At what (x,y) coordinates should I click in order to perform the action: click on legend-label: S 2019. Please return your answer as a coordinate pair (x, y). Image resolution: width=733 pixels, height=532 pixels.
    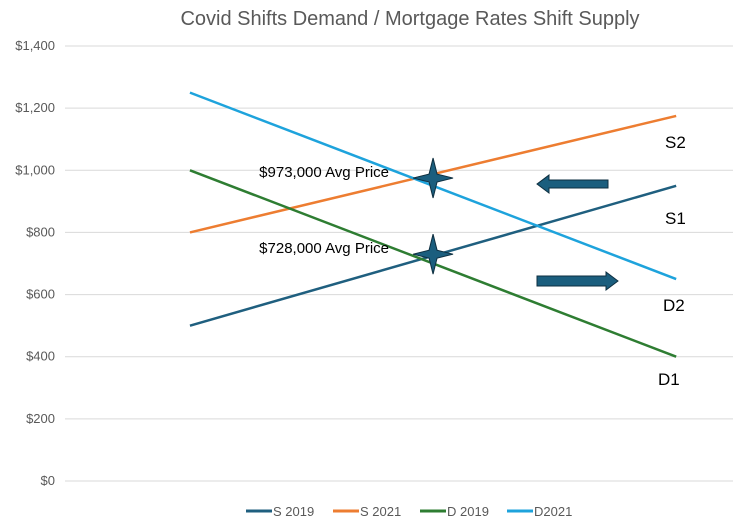
    Looking at the image, I should click on (293, 511).